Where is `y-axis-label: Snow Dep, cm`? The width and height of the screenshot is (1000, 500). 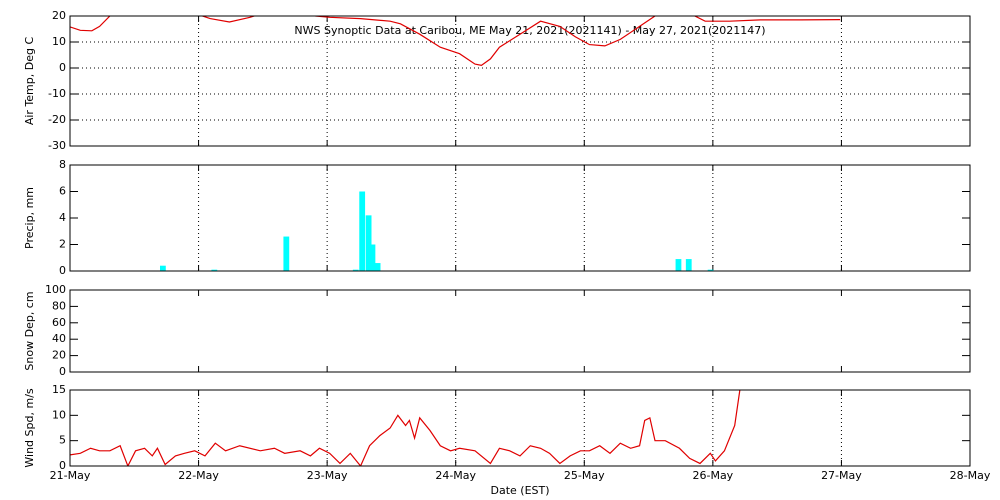 y-axis-label: Snow Dep, cm is located at coordinates (29, 330).